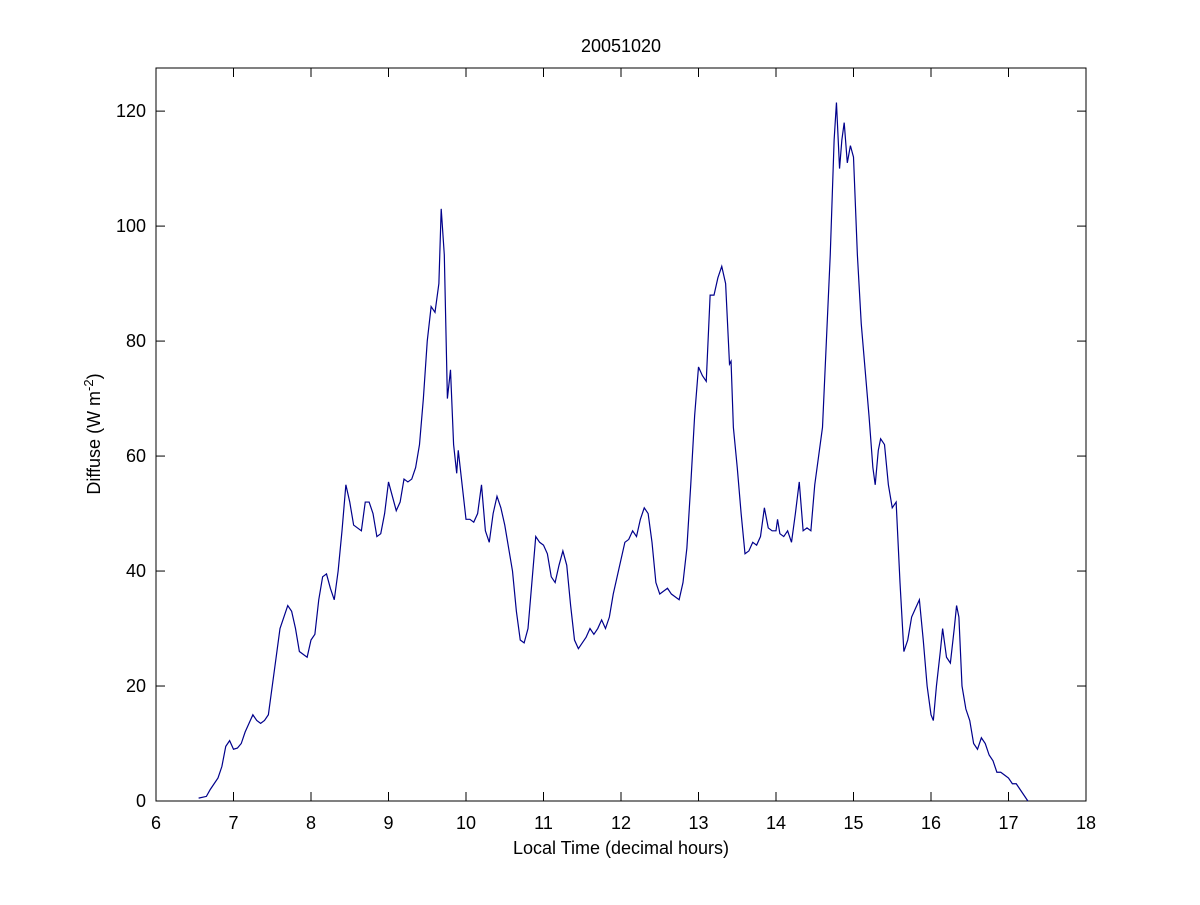 This screenshot has height=905, width=1200. What do you see at coordinates (88, 385) in the screenshot?
I see `y-axis-label-sup: -2` at bounding box center [88, 385].